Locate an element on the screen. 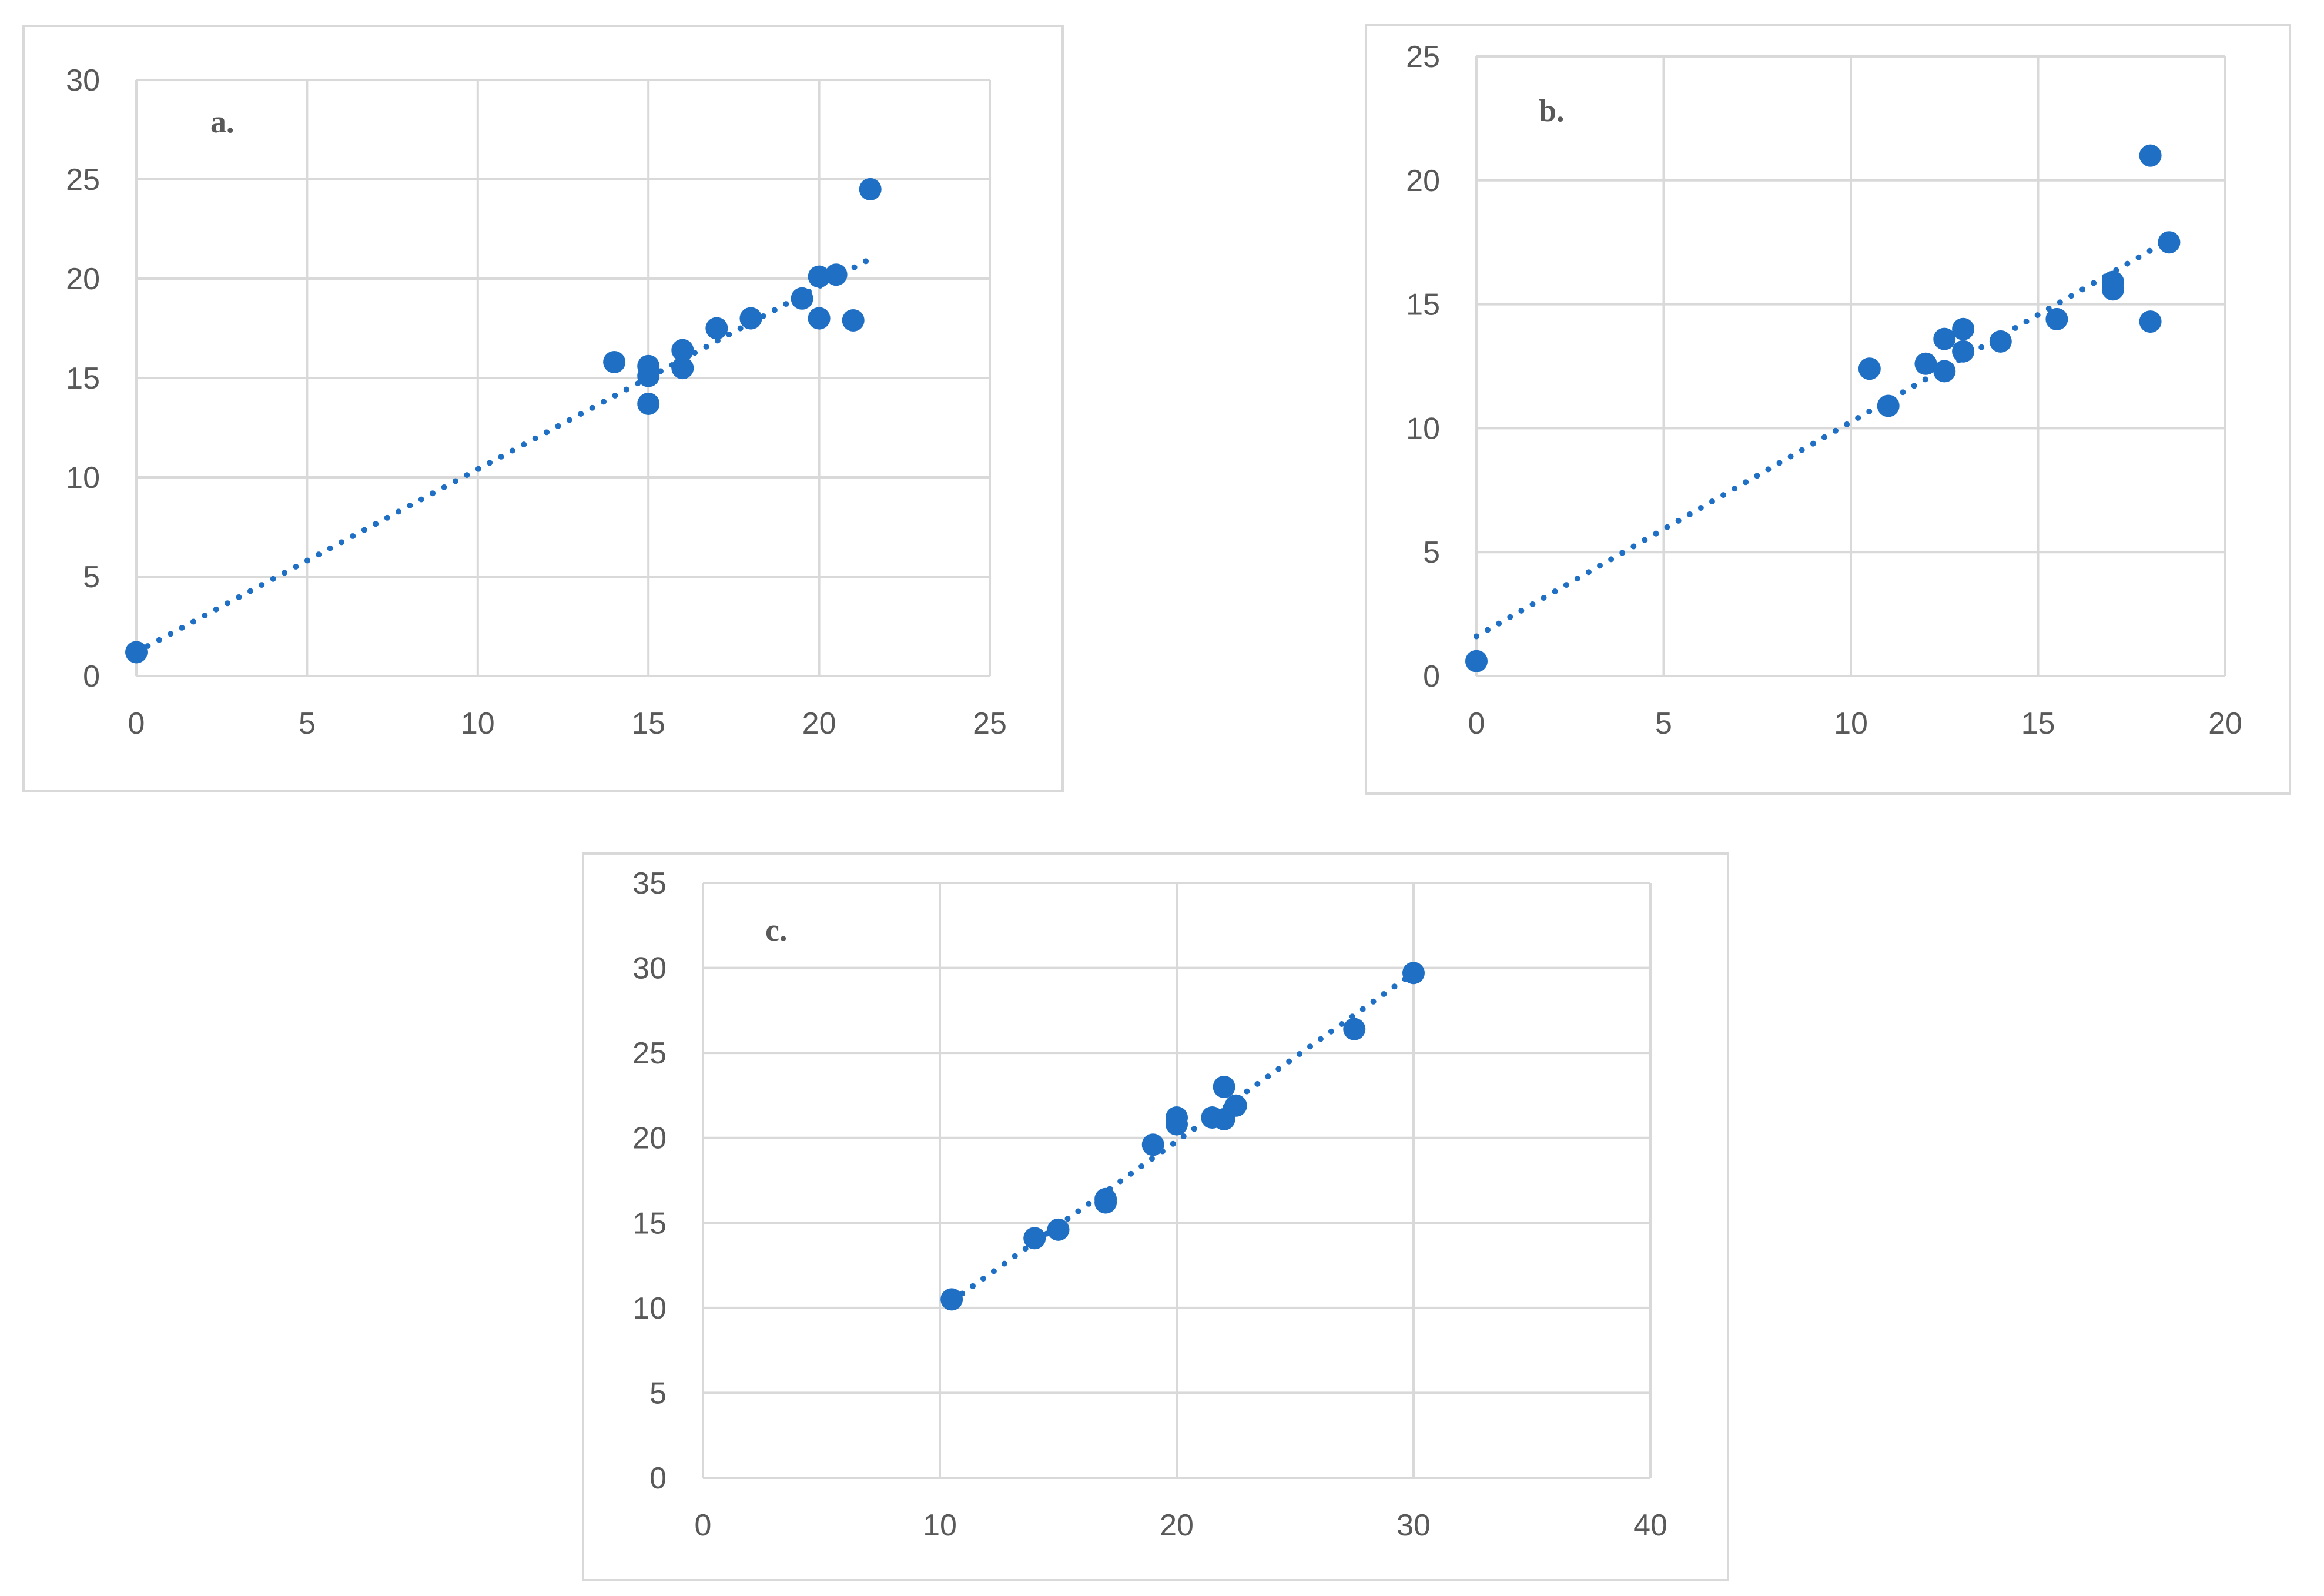 This screenshot has height=1596, width=2324. x-tick-label: 25 is located at coordinates (990, 724).